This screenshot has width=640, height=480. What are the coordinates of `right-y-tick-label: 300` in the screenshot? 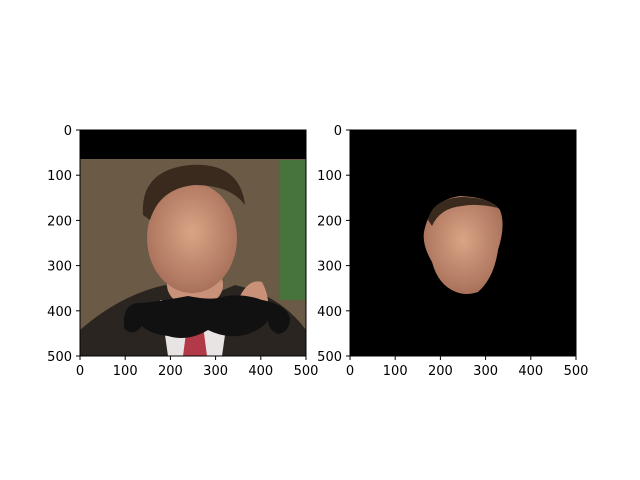 It's located at (329, 267).